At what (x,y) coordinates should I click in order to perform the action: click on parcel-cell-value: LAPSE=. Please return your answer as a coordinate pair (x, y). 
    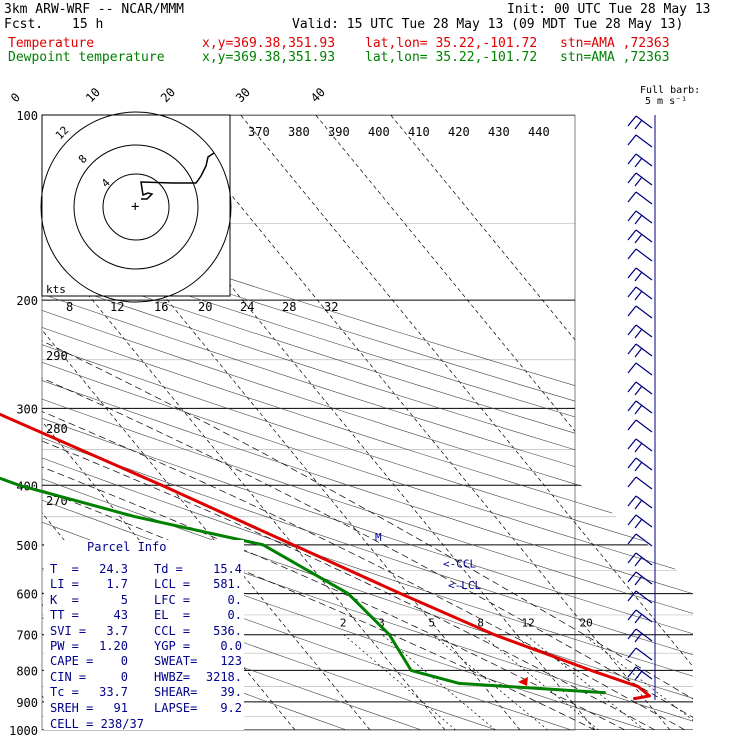
    Looking at the image, I should click on (176, 707).